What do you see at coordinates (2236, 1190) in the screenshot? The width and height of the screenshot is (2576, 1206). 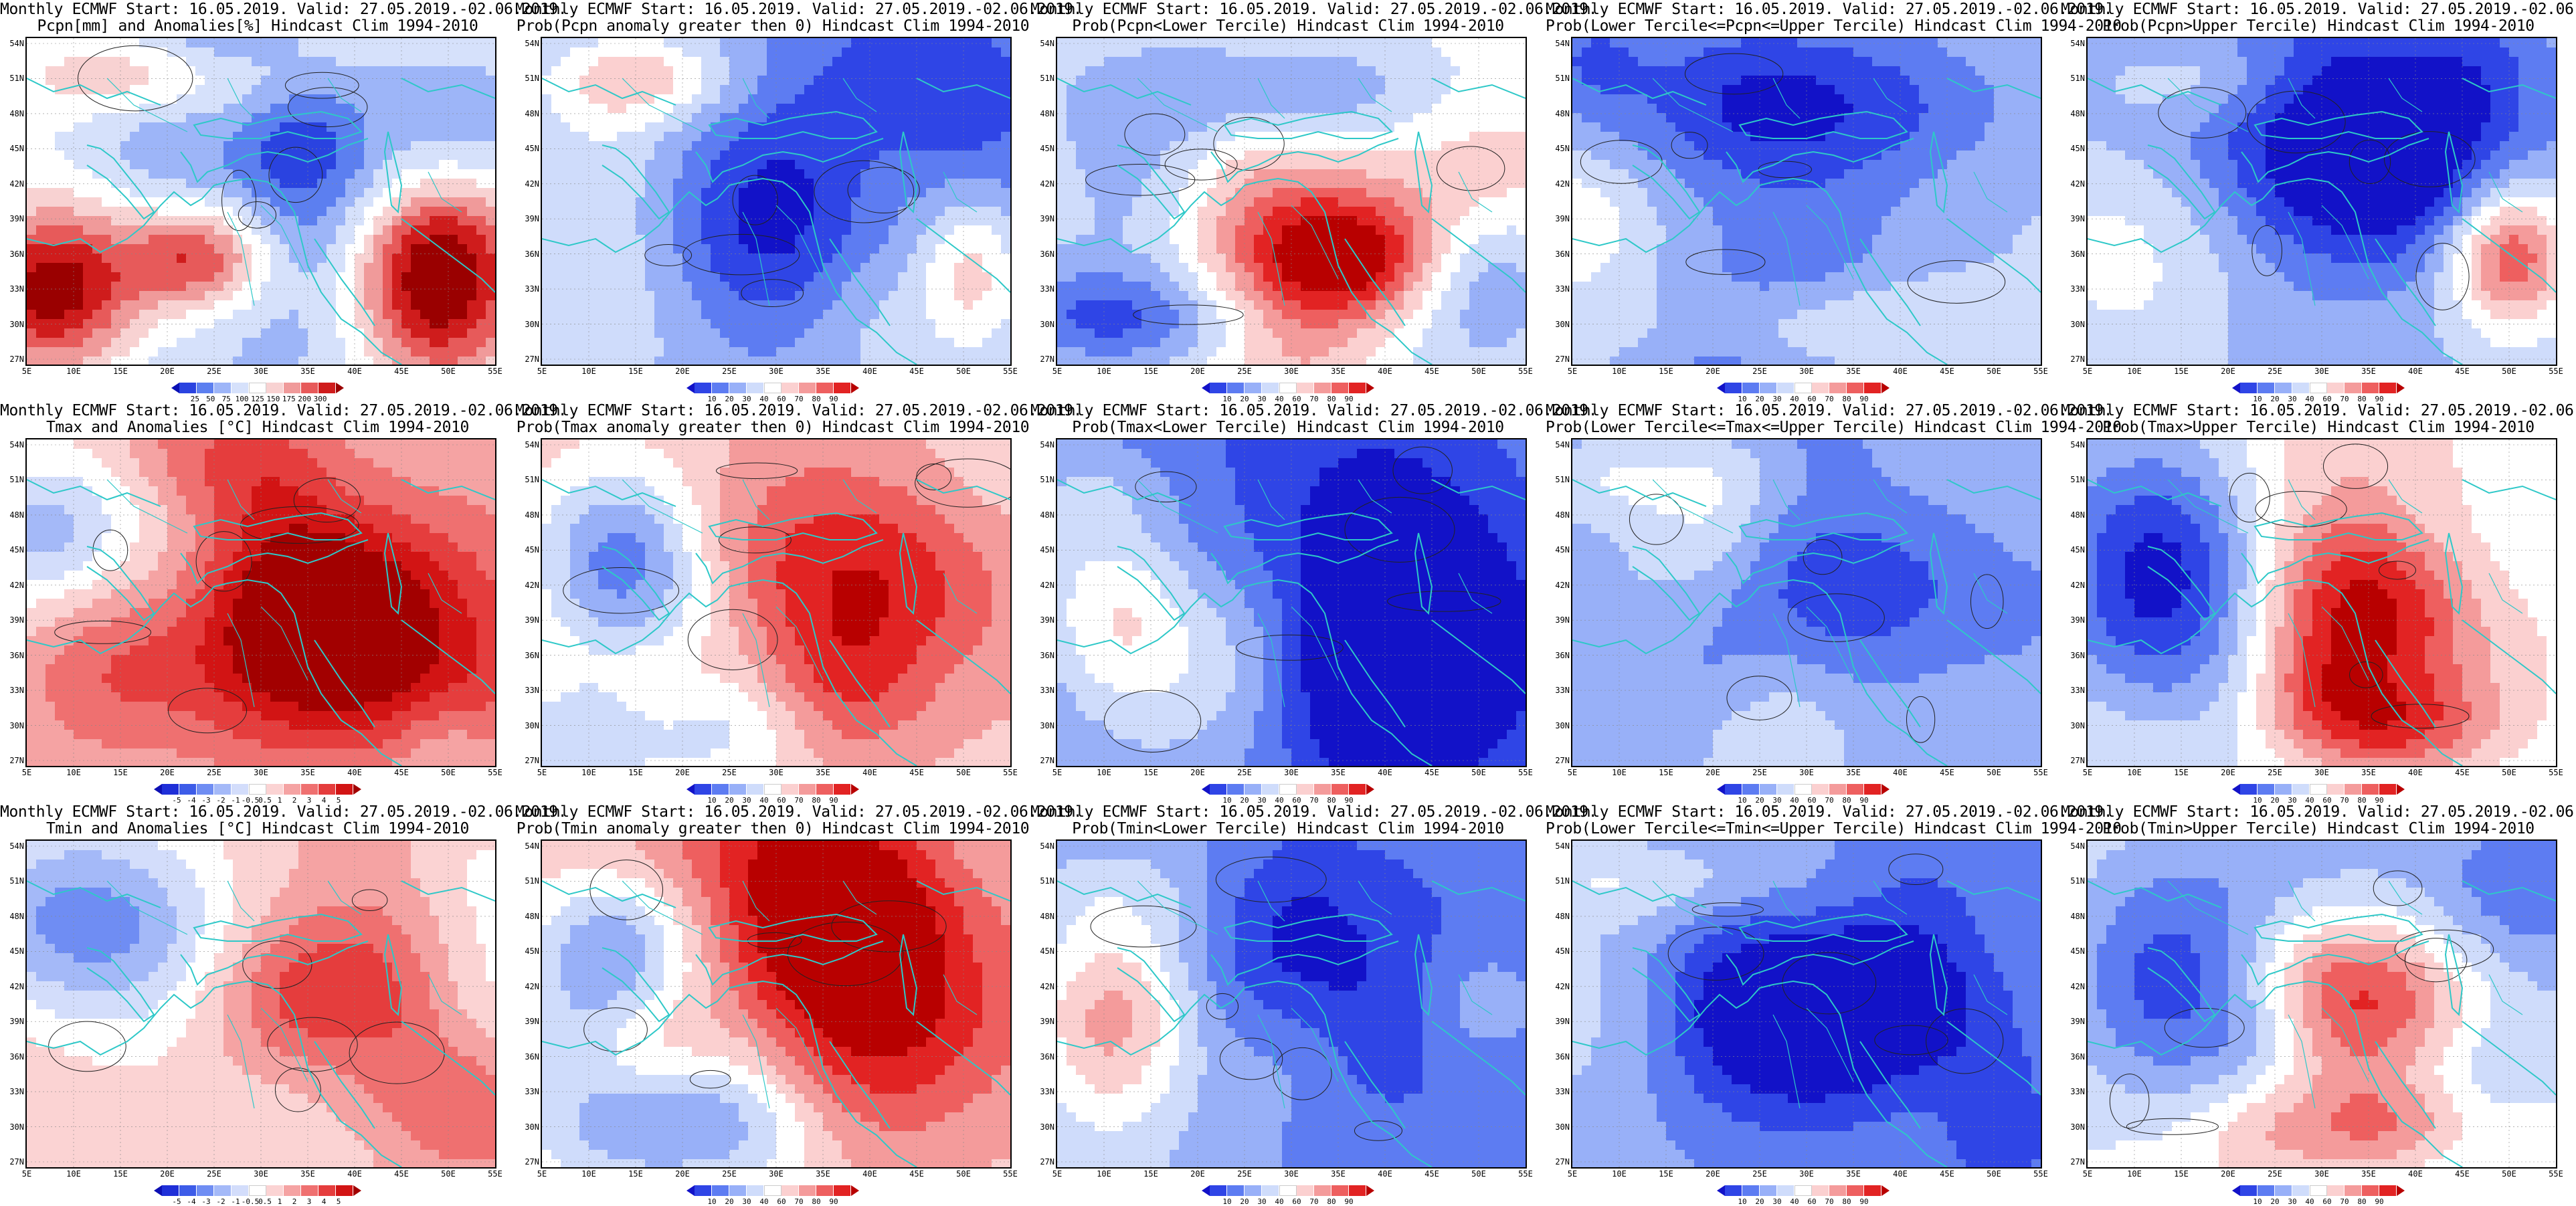 I see `colorbar-min-arrow` at bounding box center [2236, 1190].